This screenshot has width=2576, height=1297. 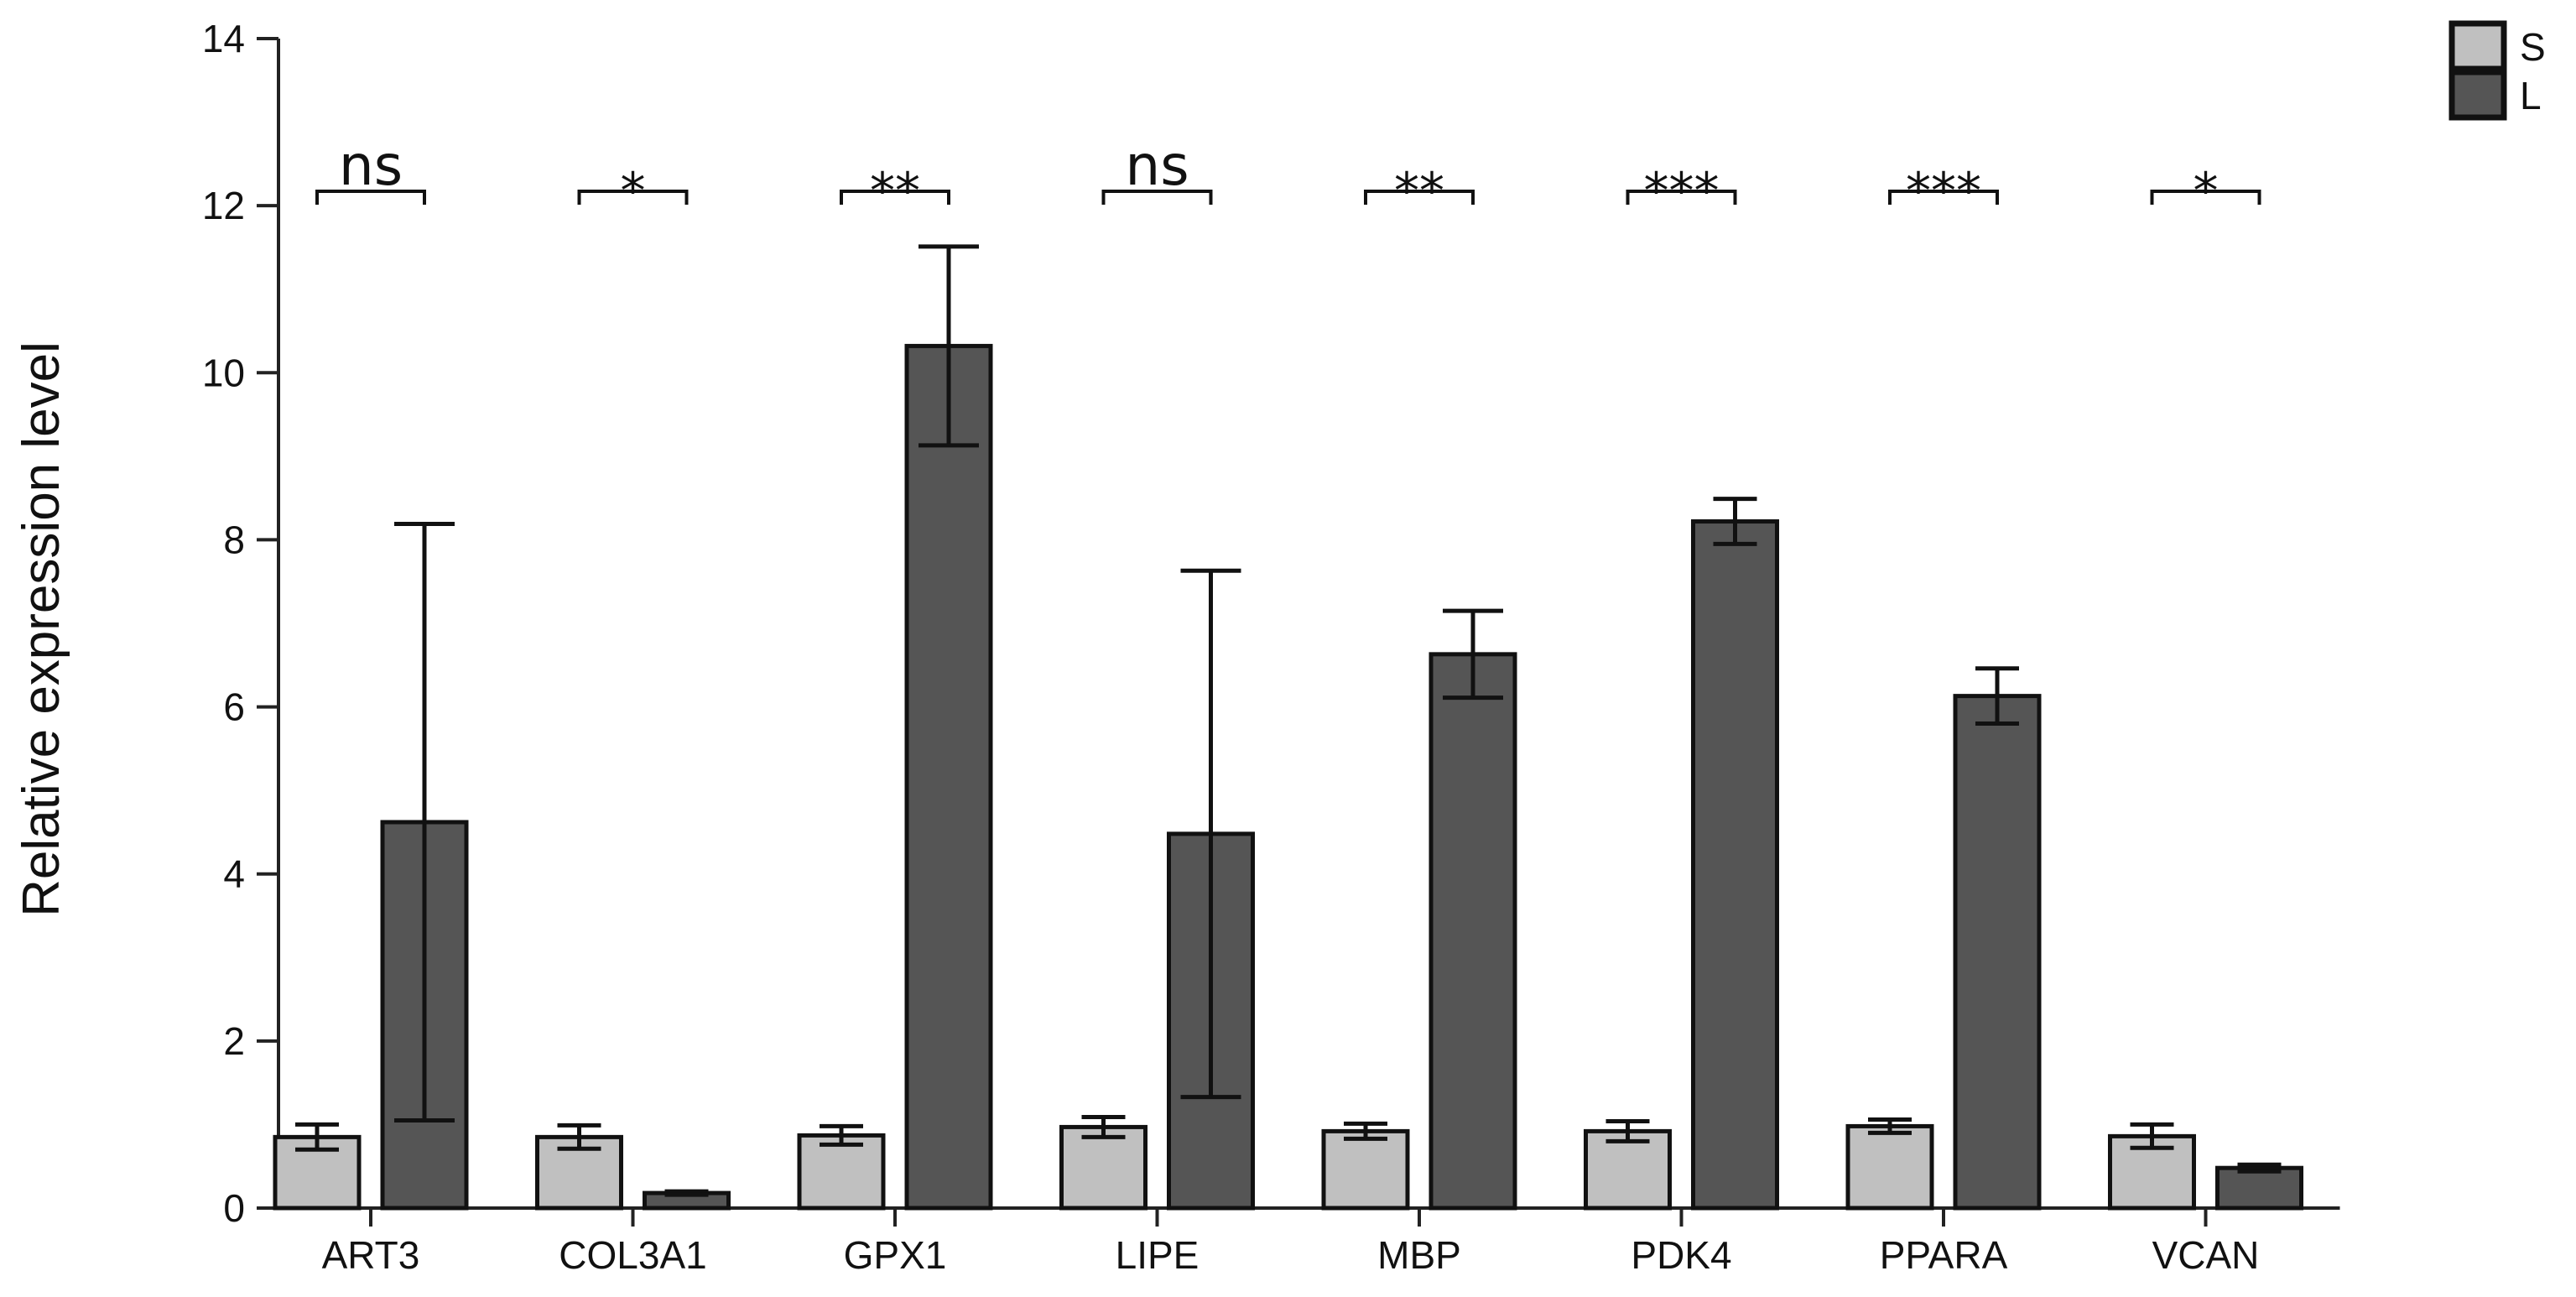 I want to click on bar-L-PPARA, so click(x=1997, y=952).